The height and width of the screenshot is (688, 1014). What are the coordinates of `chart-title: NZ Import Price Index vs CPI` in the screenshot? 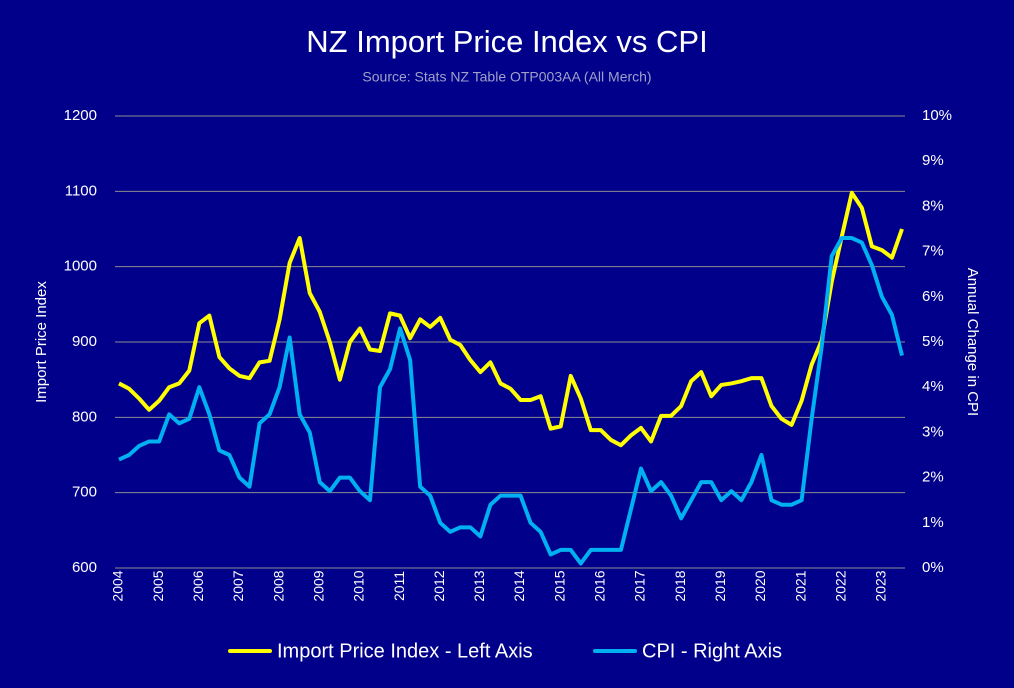 It's located at (506, 41).